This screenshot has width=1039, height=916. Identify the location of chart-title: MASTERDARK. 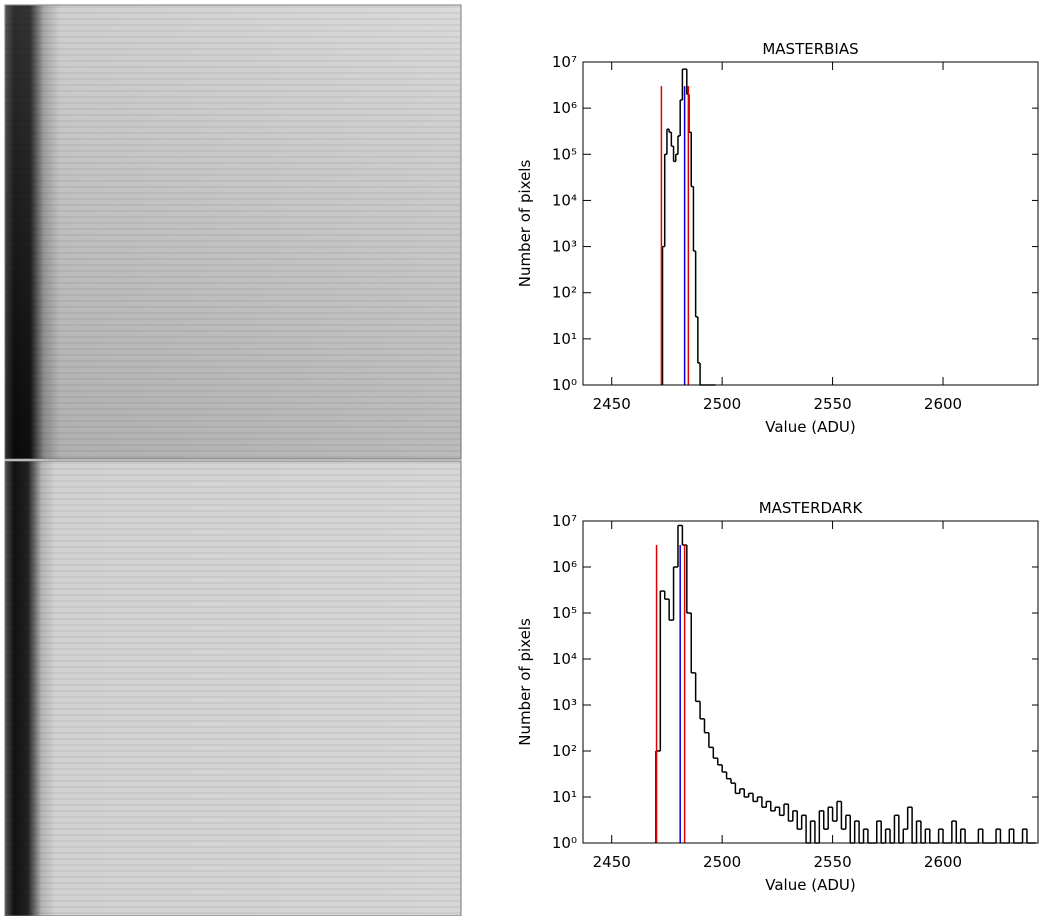
(811, 508).